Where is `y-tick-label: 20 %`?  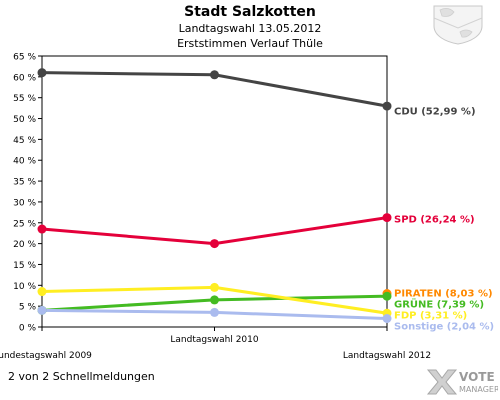 y-tick-label: 20 % is located at coordinates (24, 245).